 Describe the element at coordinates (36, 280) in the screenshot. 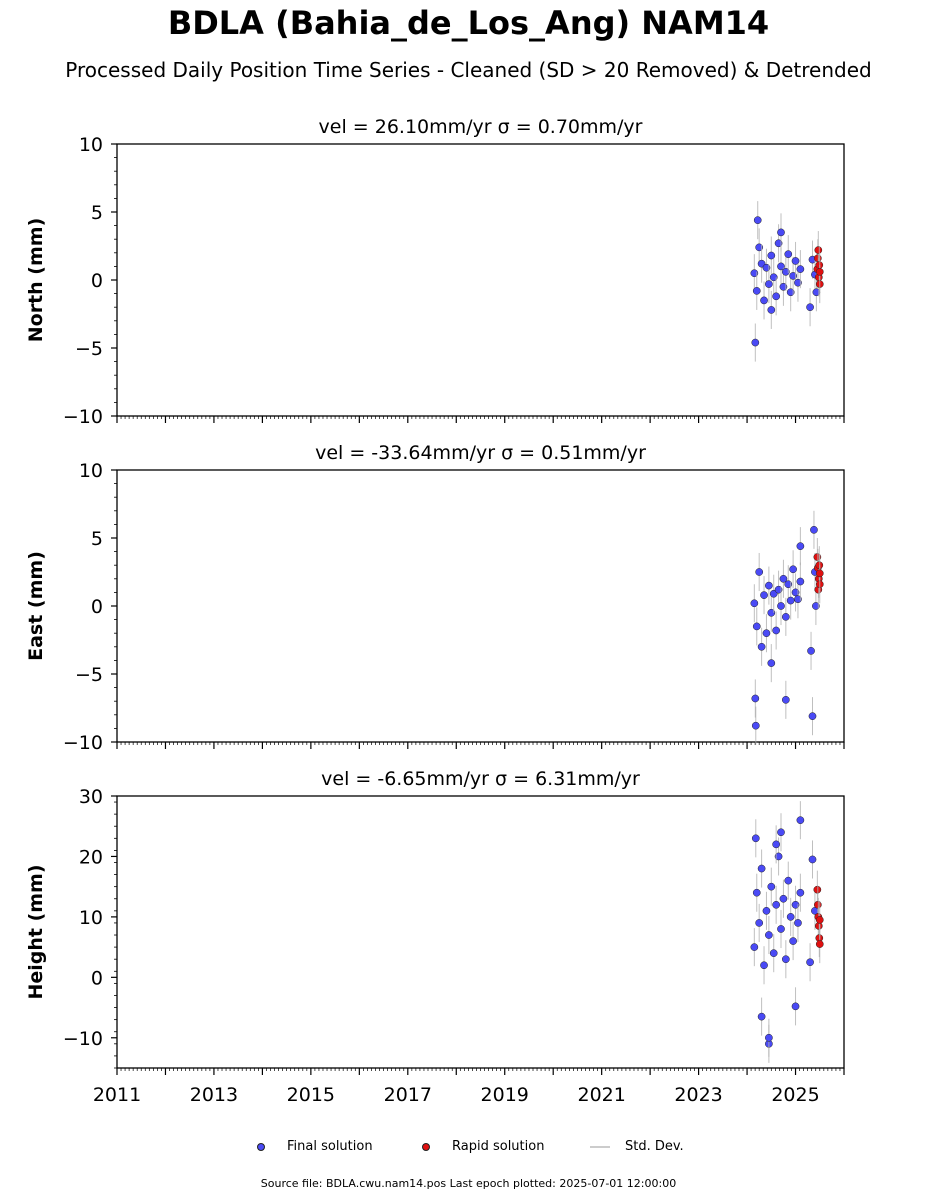

I see `y-axis-label: North (mm)` at that location.